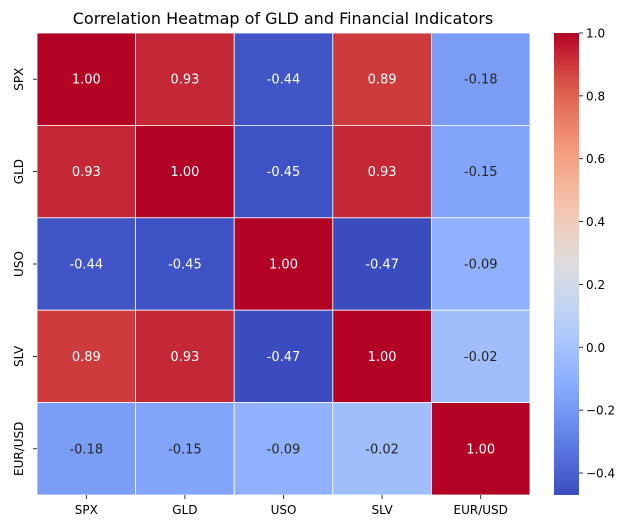 The width and height of the screenshot is (637, 528). I want to click on cell-slv-gld-label: 0.93, so click(184, 357).